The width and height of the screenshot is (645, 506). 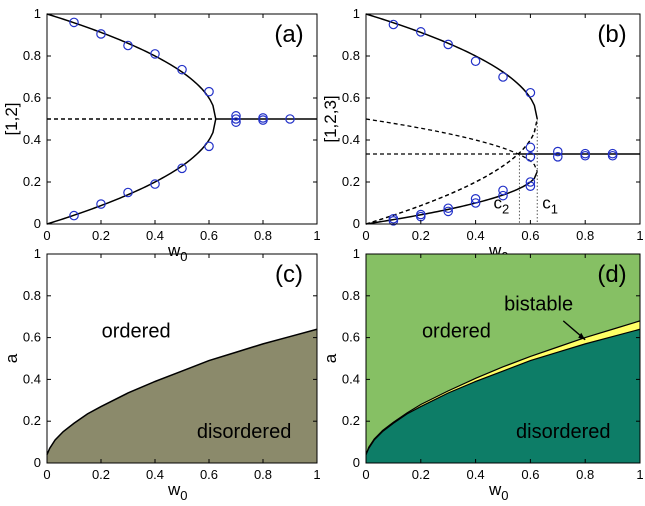 I want to click on bistable-label: bistable, so click(x=538, y=304).